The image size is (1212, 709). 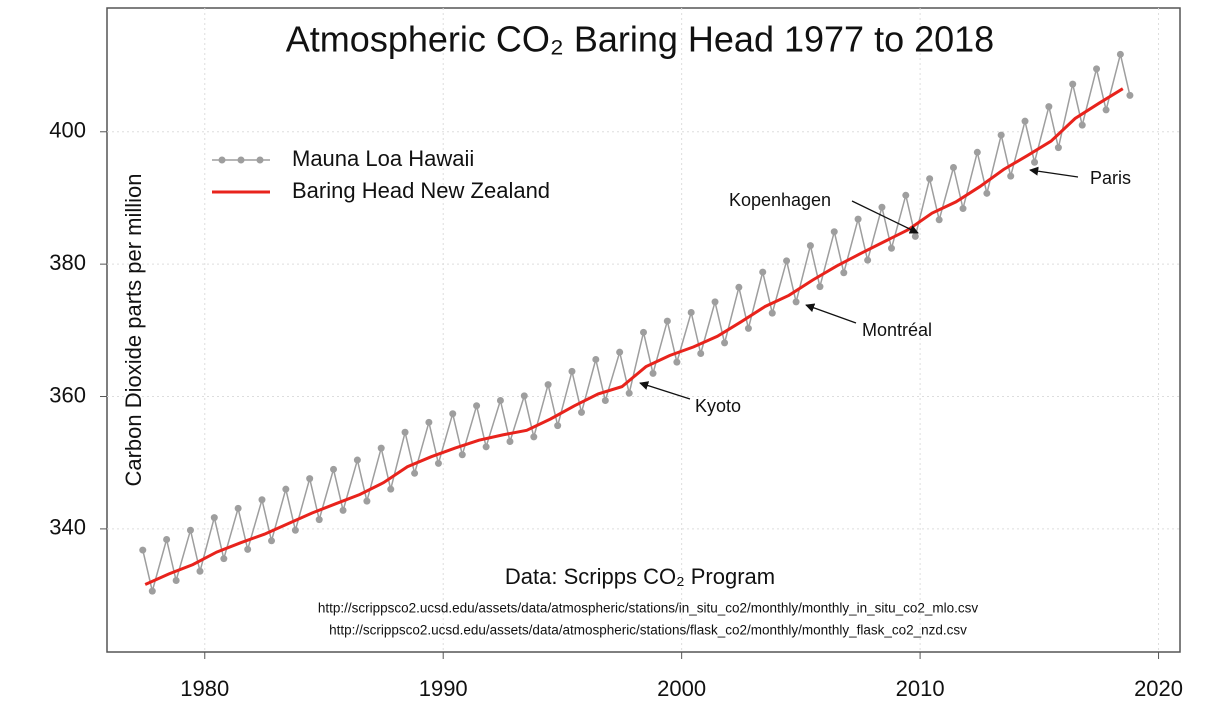 I want to click on x-tick-label: 1980, so click(x=204, y=688).